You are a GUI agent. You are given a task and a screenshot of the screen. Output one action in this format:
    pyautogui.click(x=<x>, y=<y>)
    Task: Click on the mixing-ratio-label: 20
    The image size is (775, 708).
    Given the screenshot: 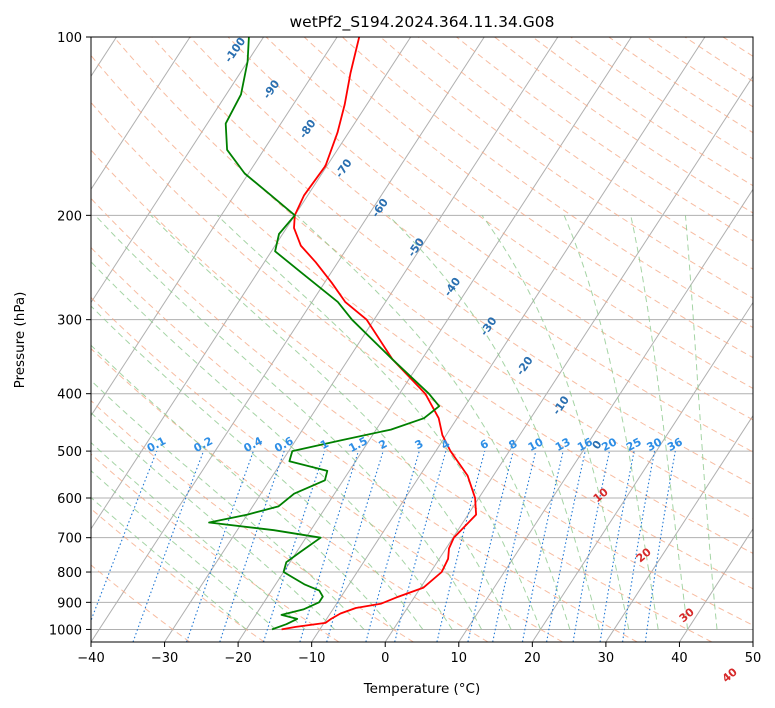 What is the action you would take?
    pyautogui.click(x=609, y=444)
    